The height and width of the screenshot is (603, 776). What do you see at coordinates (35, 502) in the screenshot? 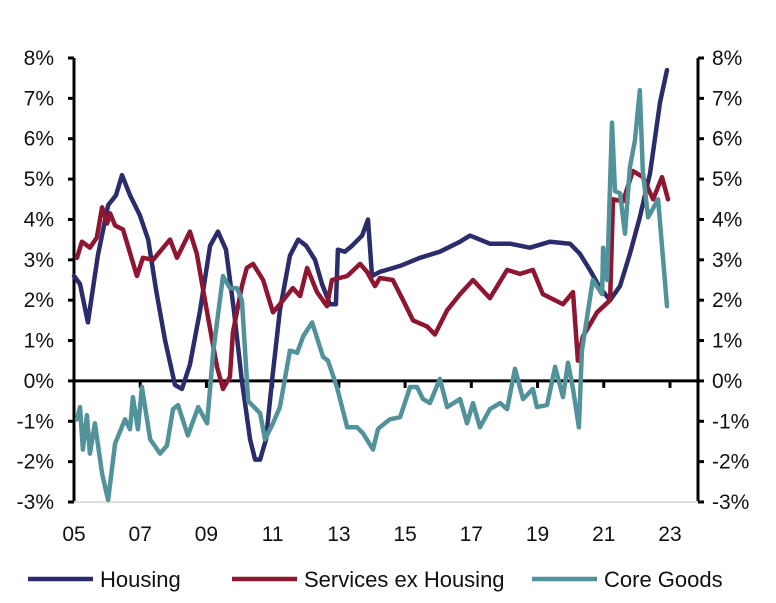
I see `left-y-tick-label: -3%` at bounding box center [35, 502].